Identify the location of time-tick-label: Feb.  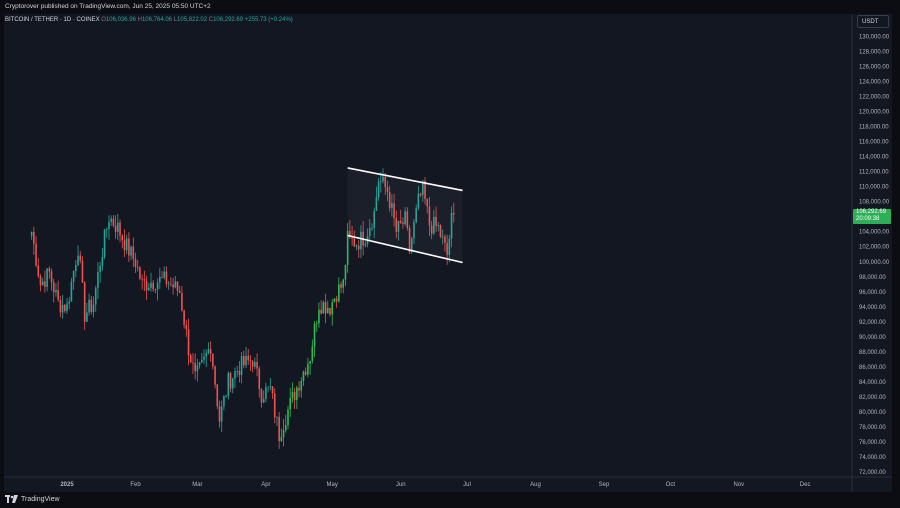
(135, 485).